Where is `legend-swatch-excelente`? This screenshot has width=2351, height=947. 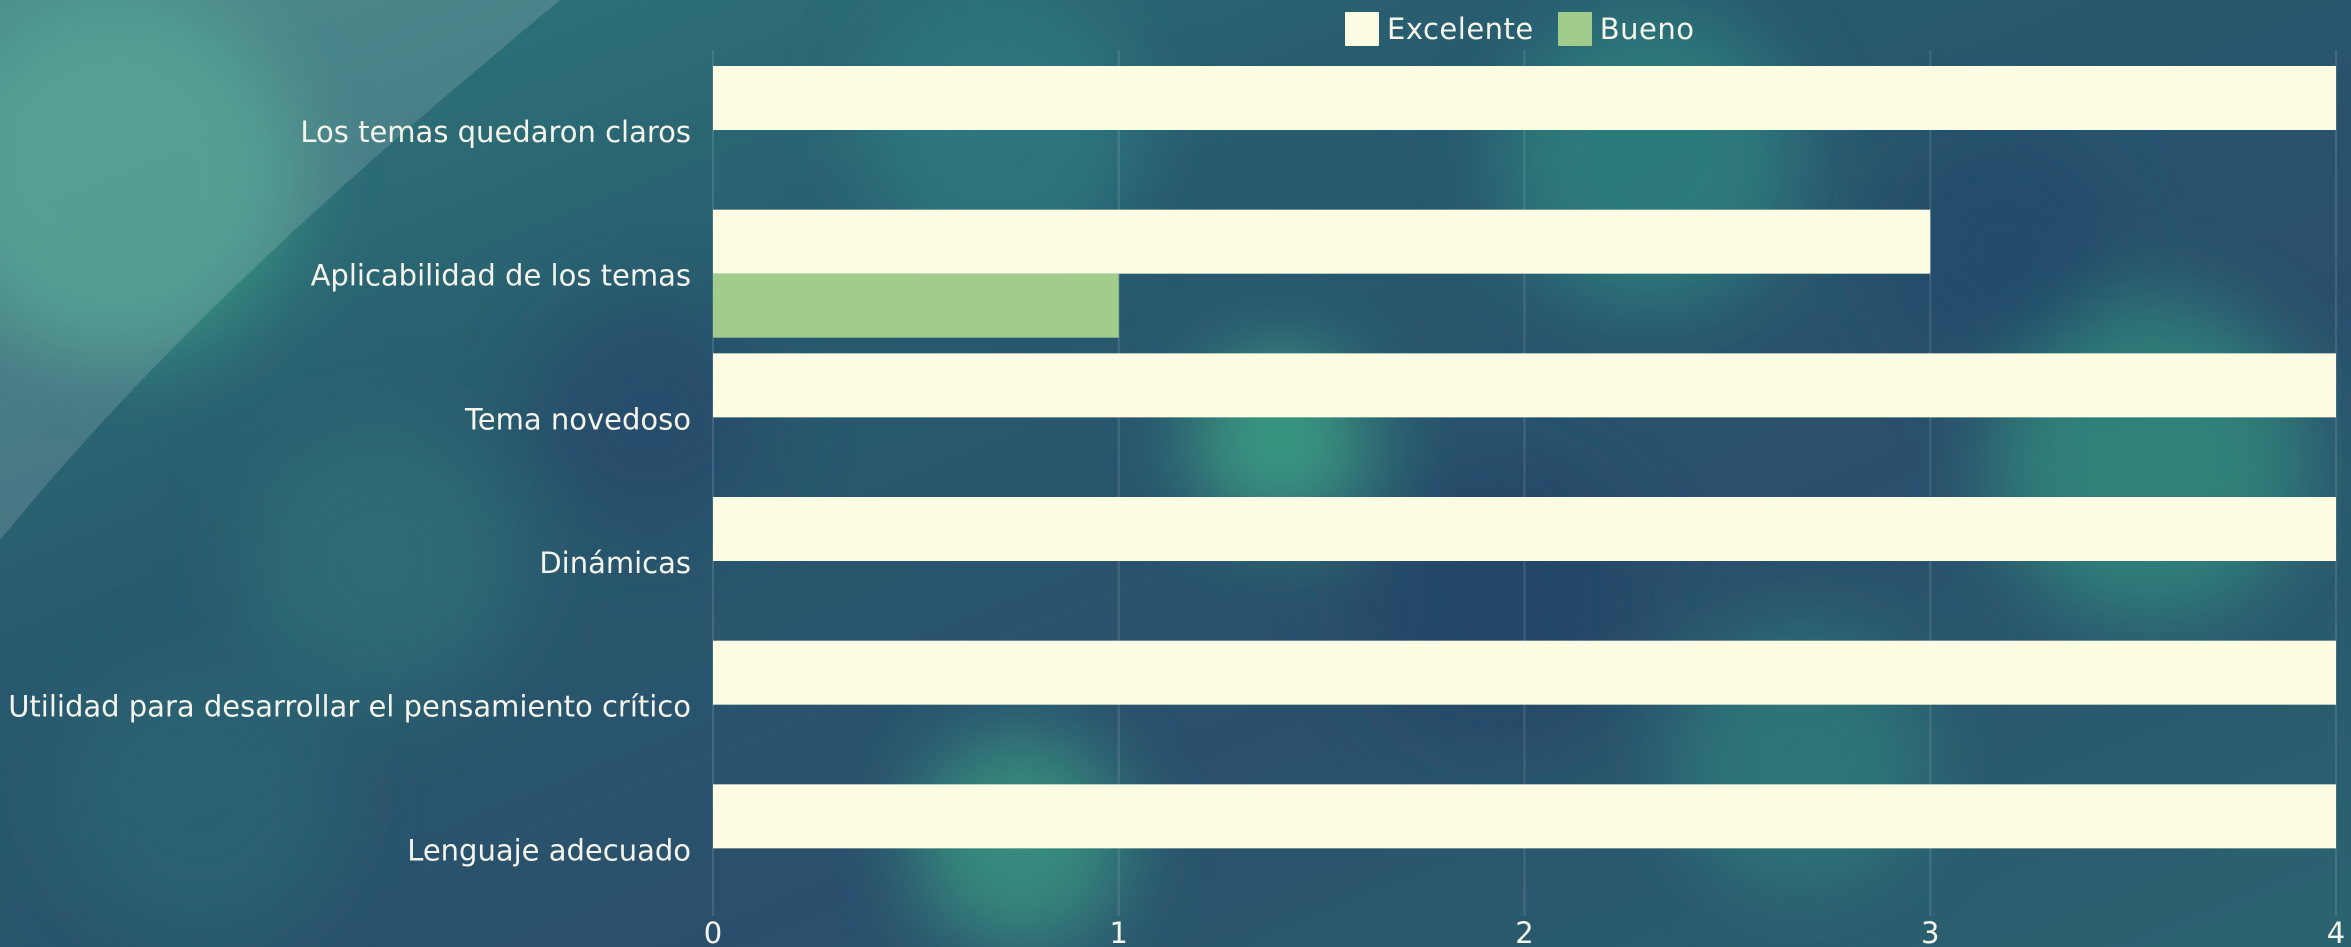
legend-swatch-excelente is located at coordinates (1362, 29).